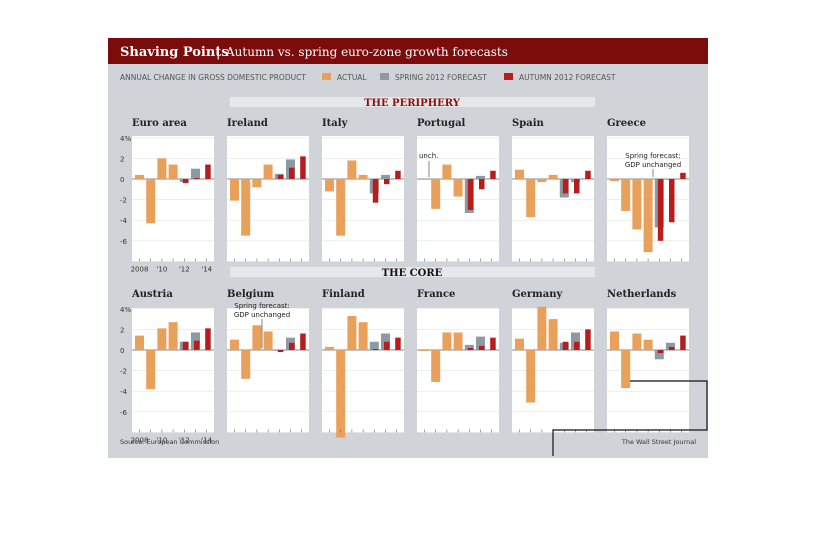  Describe the element at coordinates (213, 77) in the screenshot. I see `measure-label: ANNUAL CHANGE IN GROSS DOMESTIC PRODUCT` at that location.